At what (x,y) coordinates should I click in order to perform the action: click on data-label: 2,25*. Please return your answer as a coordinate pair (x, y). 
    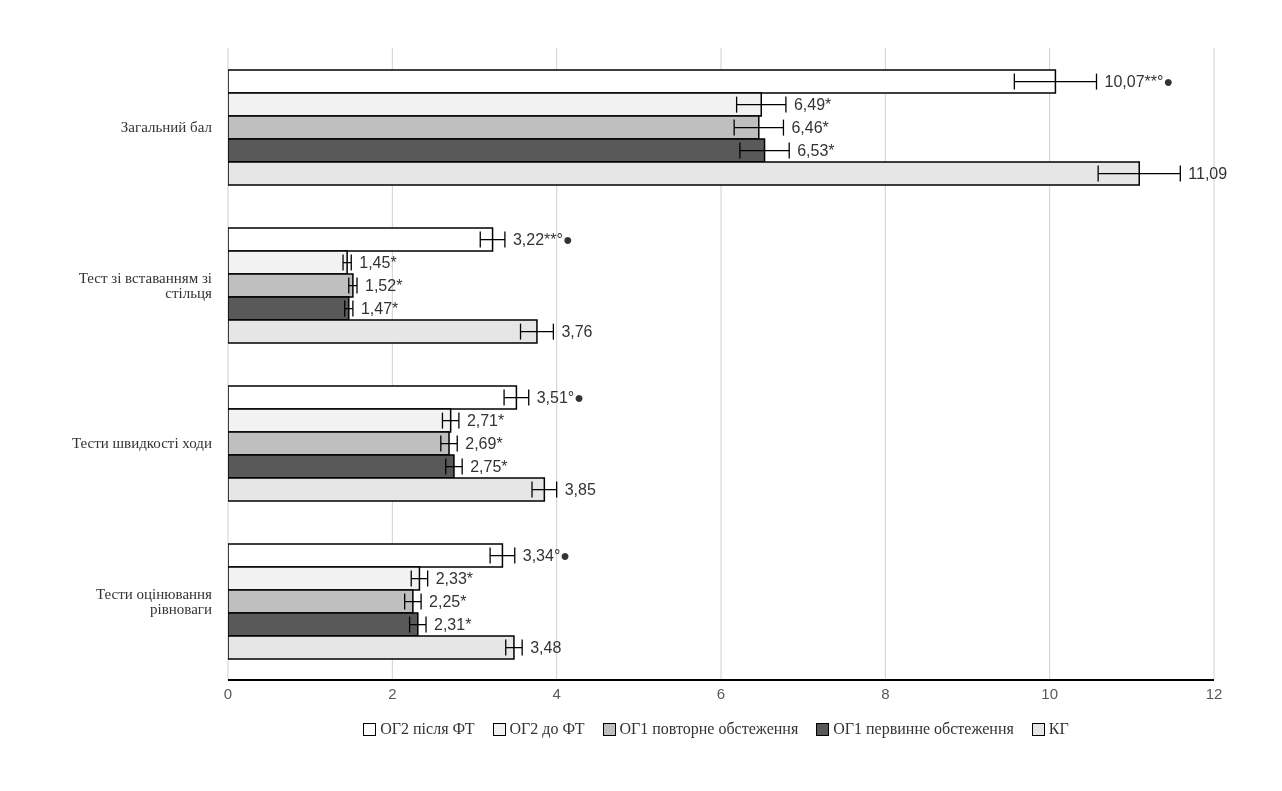
    Looking at the image, I should click on (448, 602).